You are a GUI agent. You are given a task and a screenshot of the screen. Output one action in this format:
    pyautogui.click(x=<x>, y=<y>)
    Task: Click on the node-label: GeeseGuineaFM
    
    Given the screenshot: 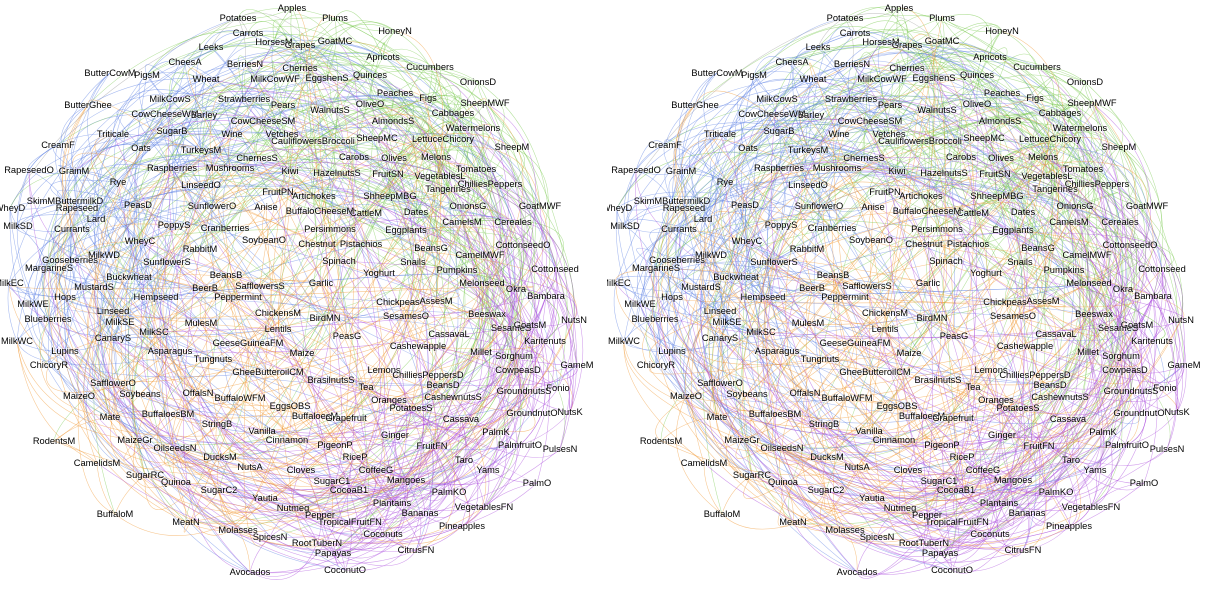 What is the action you would take?
    pyautogui.click(x=855, y=343)
    